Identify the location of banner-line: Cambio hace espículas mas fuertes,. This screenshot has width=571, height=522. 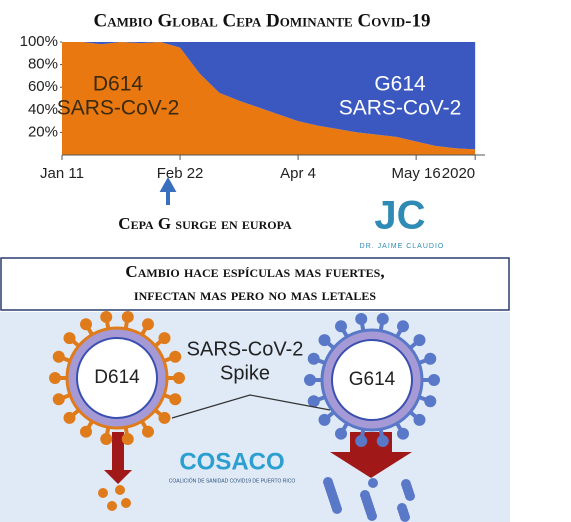
(254, 271).